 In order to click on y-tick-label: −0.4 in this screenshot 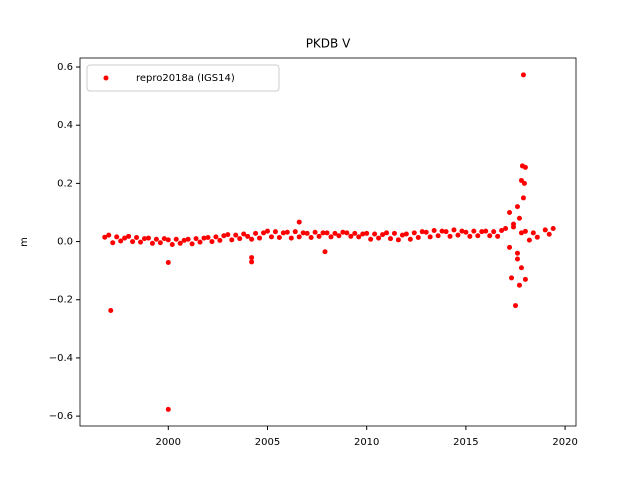, I will do `click(61, 358)`.